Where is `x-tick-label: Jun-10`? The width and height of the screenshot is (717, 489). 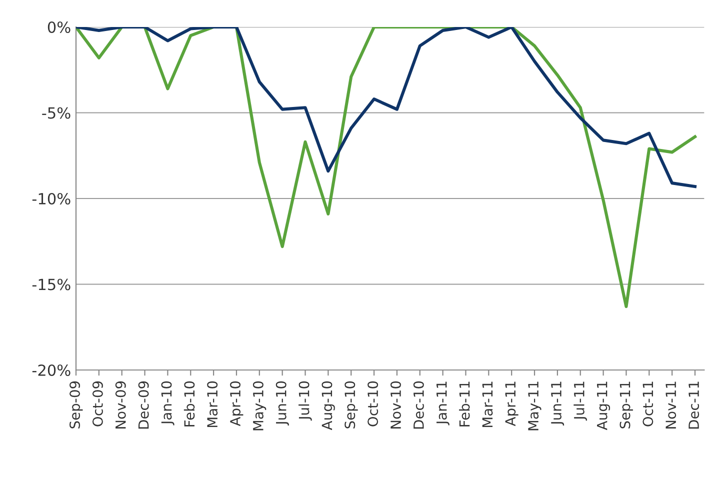
x-tick-label: Jun-10 is located at coordinates (282, 403).